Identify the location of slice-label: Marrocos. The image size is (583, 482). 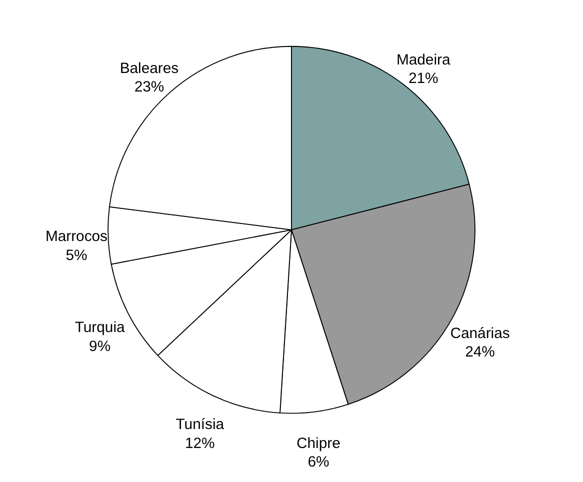
(76, 237).